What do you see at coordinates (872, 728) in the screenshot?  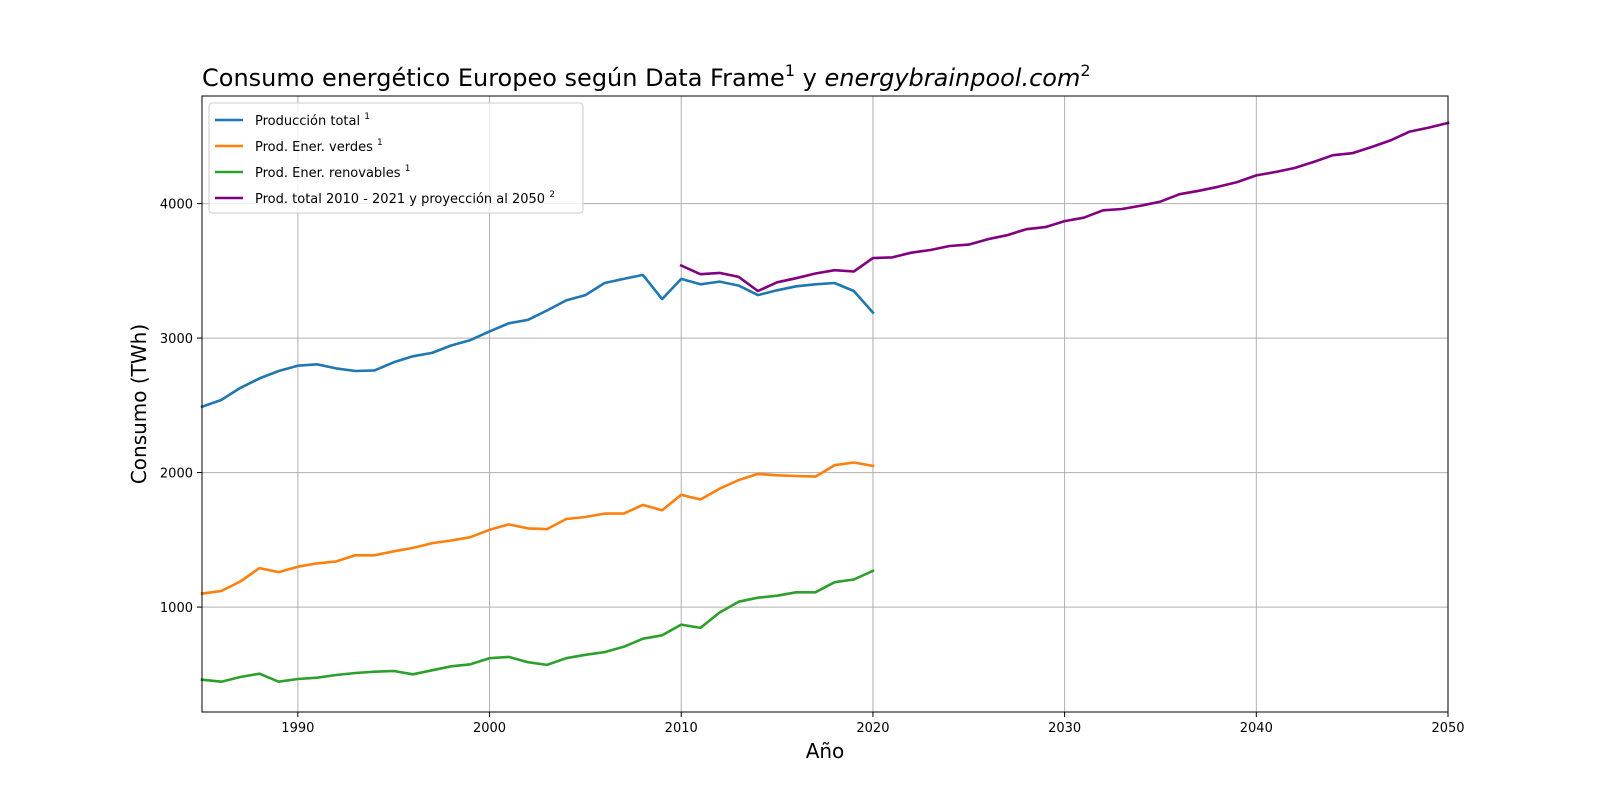 I see `x-tick-label: 2020` at bounding box center [872, 728].